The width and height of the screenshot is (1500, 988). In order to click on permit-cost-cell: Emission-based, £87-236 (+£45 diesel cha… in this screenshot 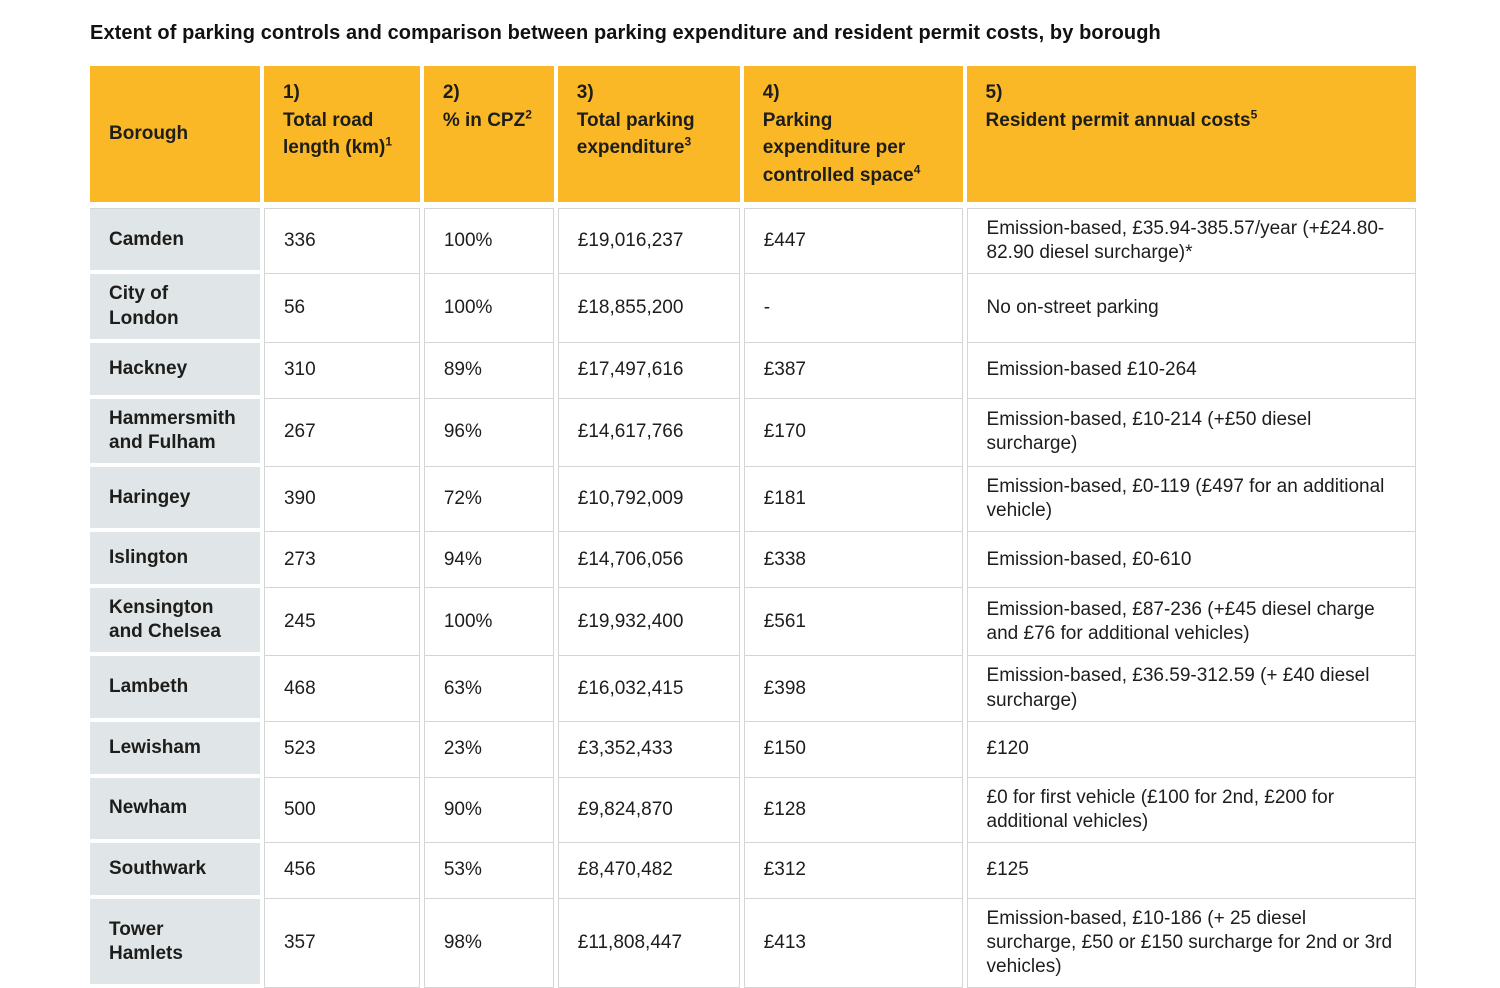, I will do `click(1191, 622)`.